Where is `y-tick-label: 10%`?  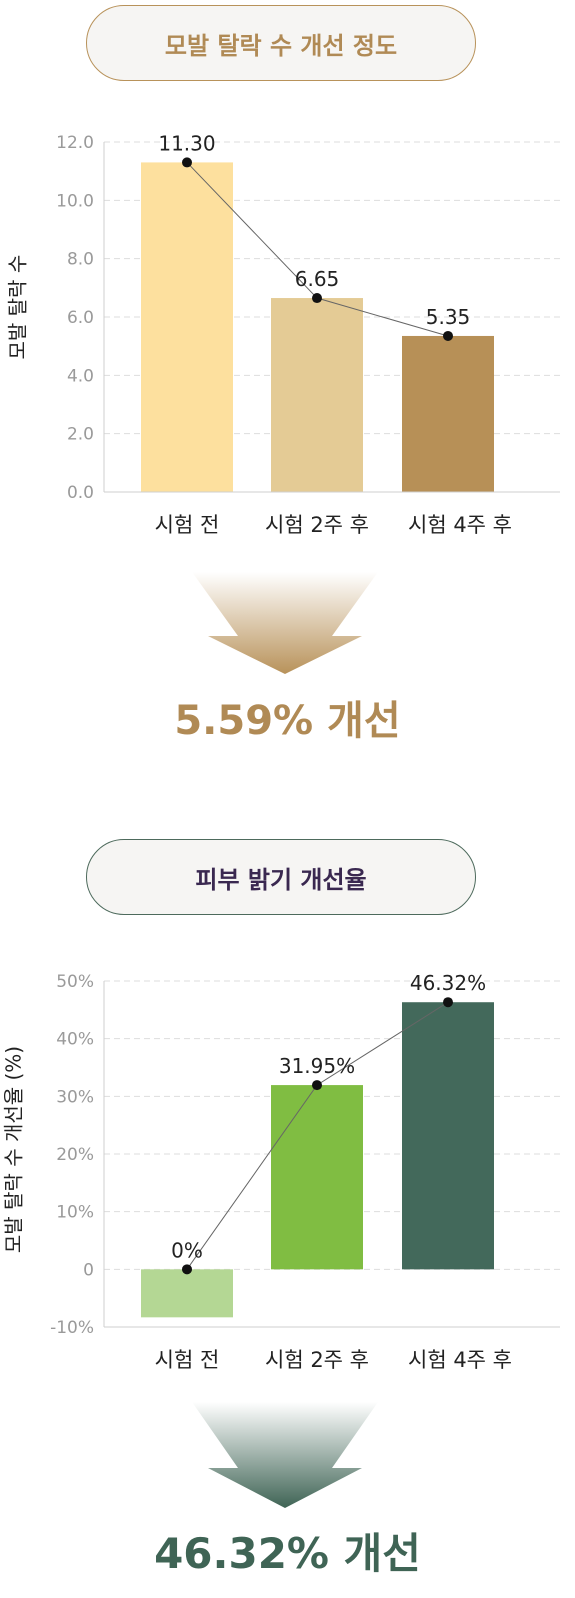
y-tick-label: 10% is located at coordinates (75, 1213).